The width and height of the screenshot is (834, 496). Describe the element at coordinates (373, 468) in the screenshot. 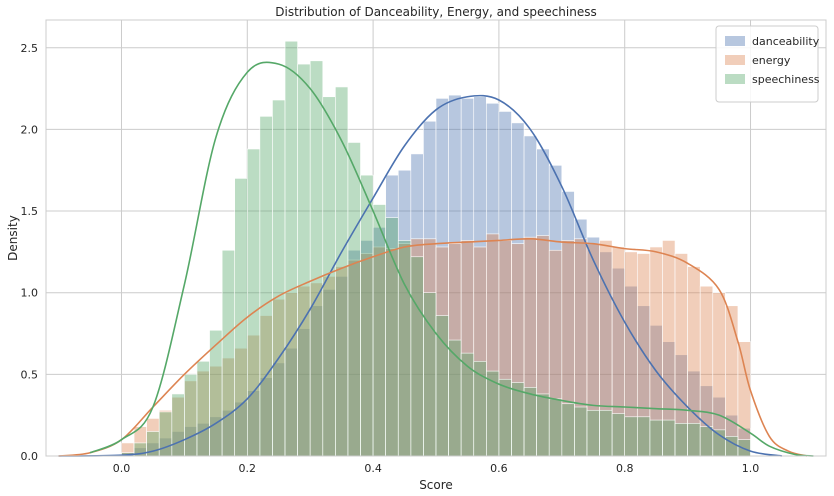

I see `x-tick-label: 0.4` at that location.